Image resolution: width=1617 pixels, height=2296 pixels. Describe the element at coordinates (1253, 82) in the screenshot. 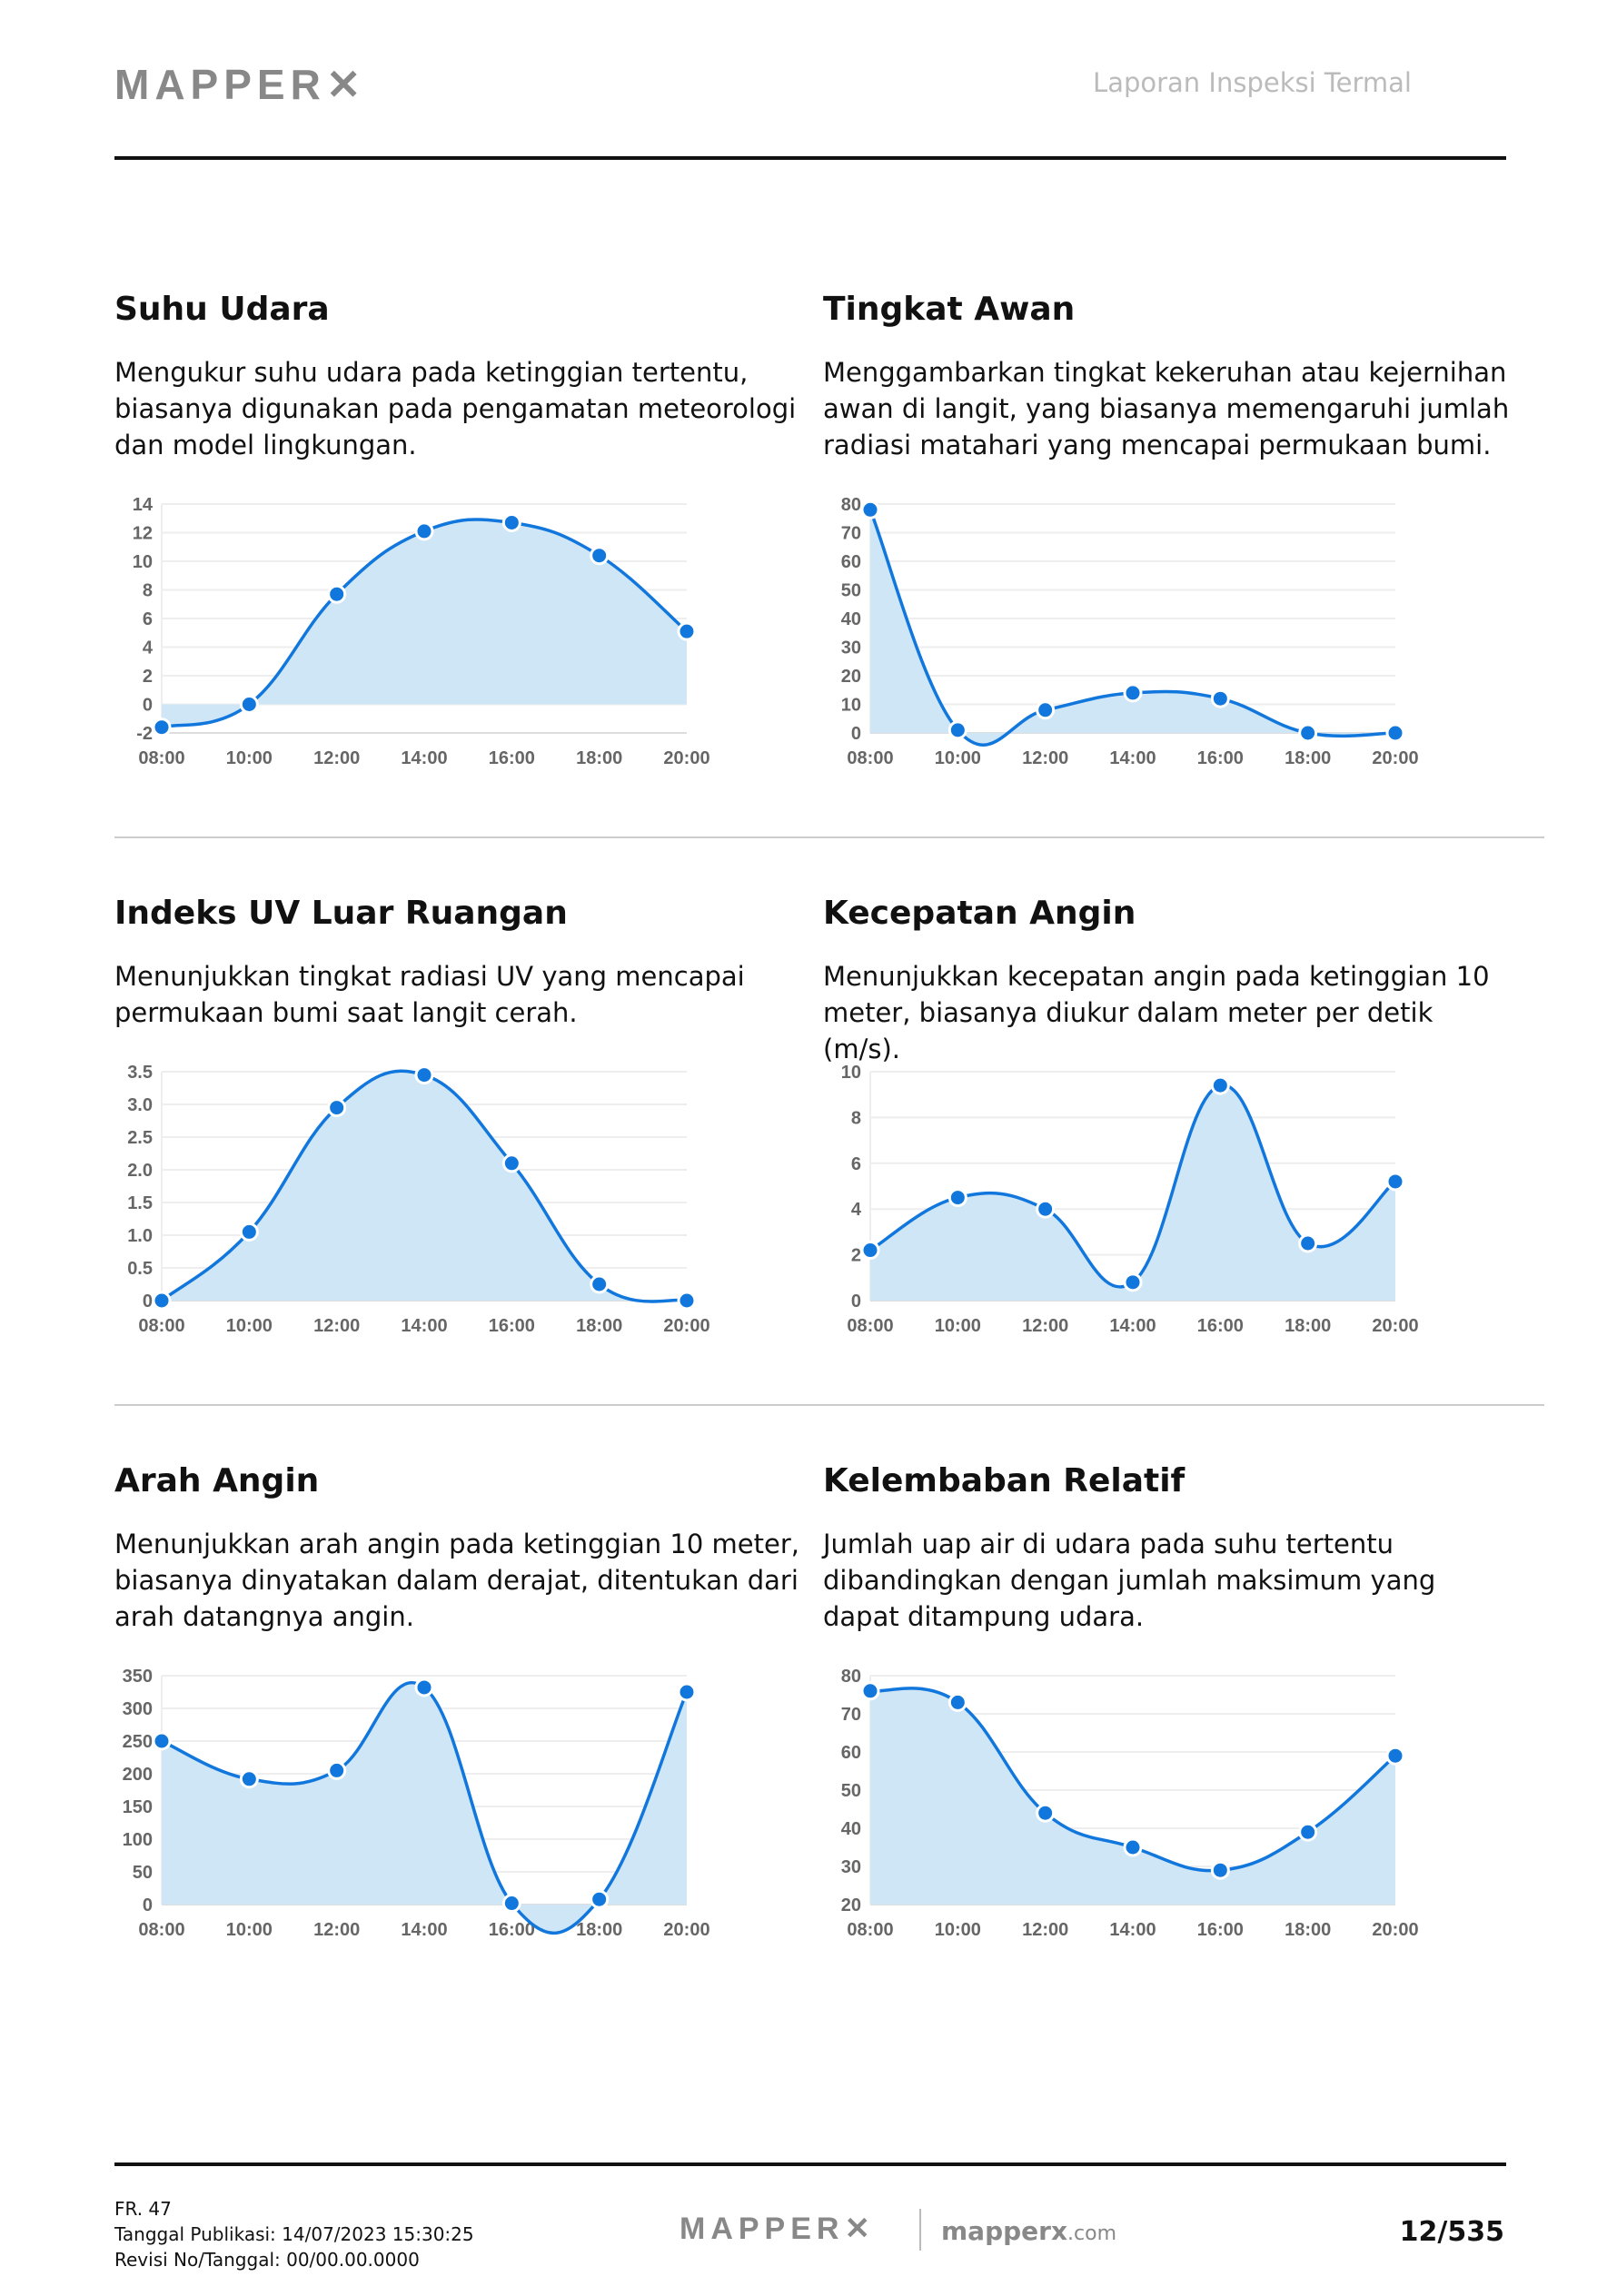

I see `report-title: Laporan Inspeksi Termal` at that location.